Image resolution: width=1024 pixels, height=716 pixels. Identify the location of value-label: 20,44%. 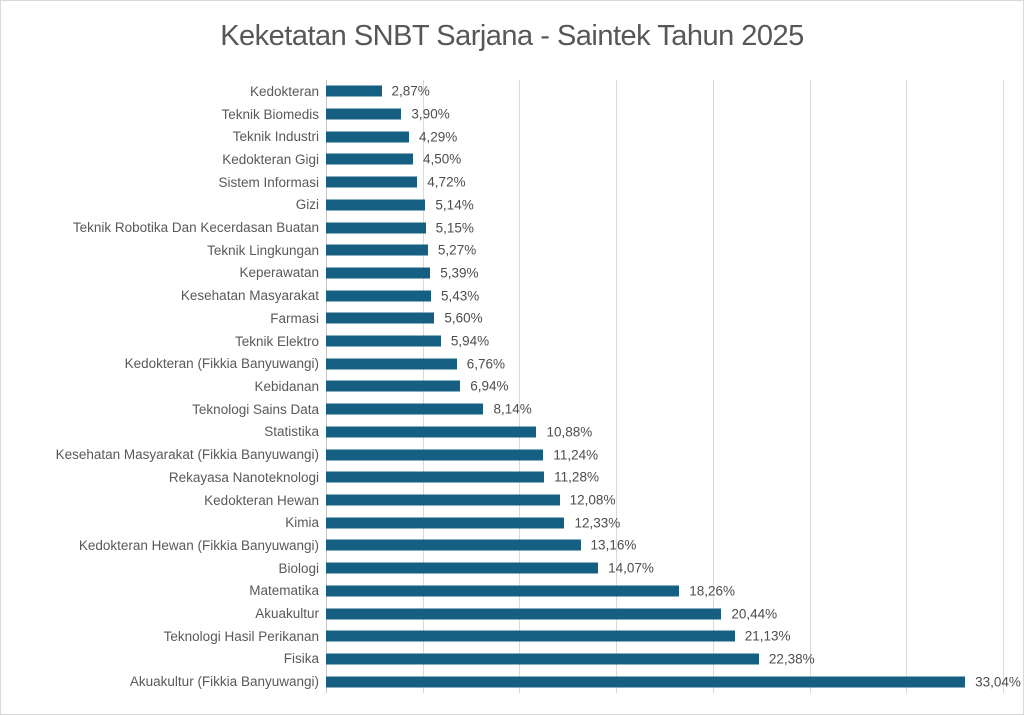
(754, 614).